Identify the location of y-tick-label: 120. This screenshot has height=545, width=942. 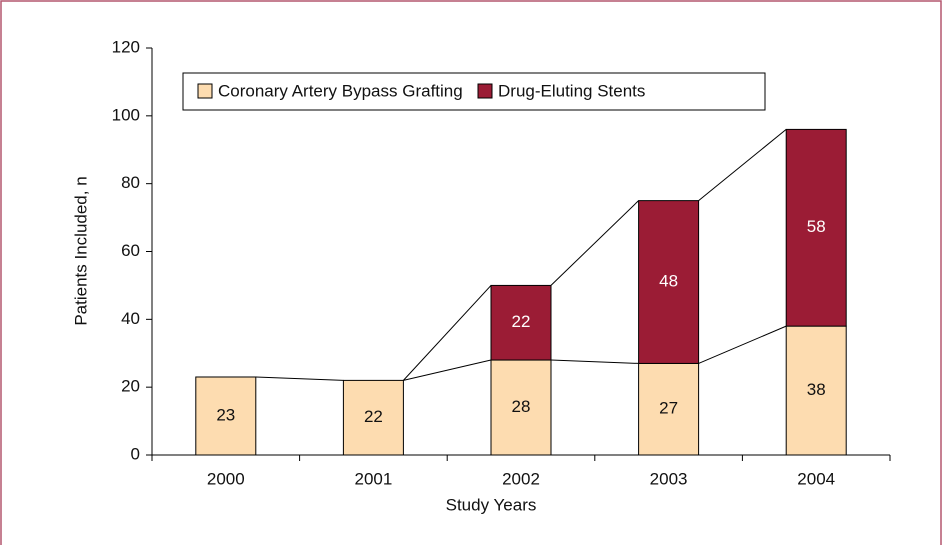
(126, 46).